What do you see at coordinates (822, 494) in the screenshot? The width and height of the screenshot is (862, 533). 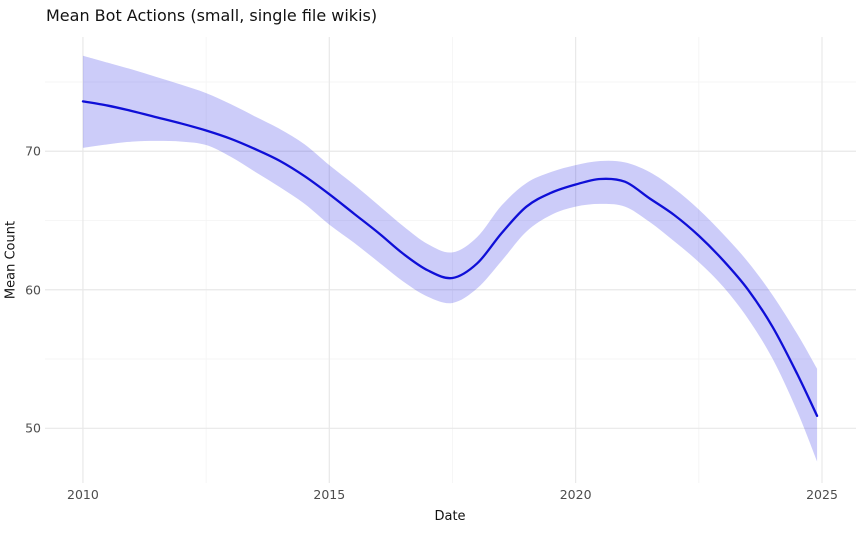 I see `x-tick-label: 2025` at bounding box center [822, 494].